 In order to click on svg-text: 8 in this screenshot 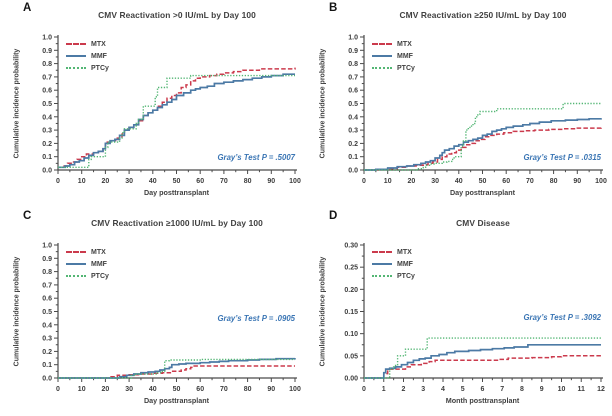, I will do `click(522, 389)`.